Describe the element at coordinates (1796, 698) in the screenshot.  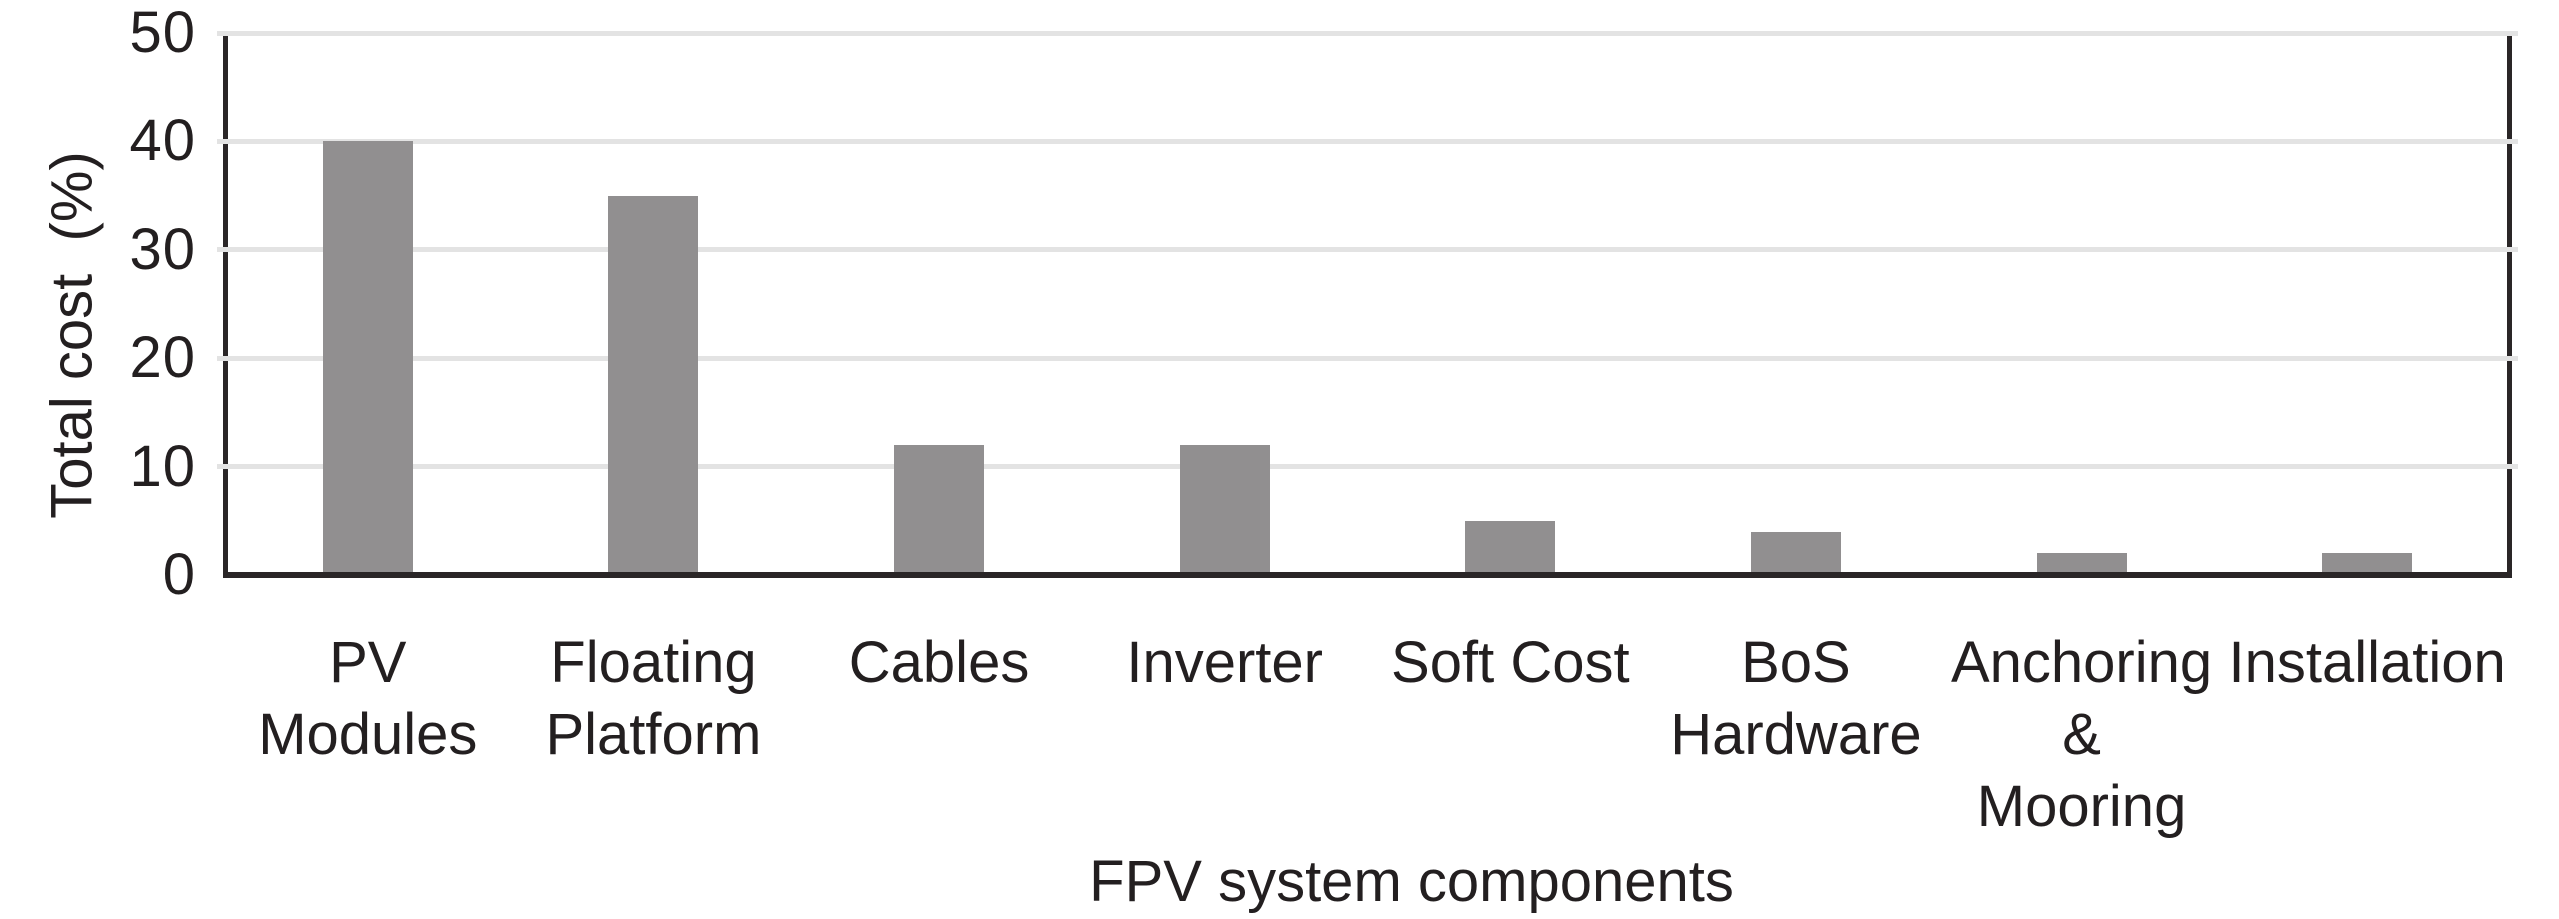
I see `x-category-label-bos: BoS Hardware` at that location.